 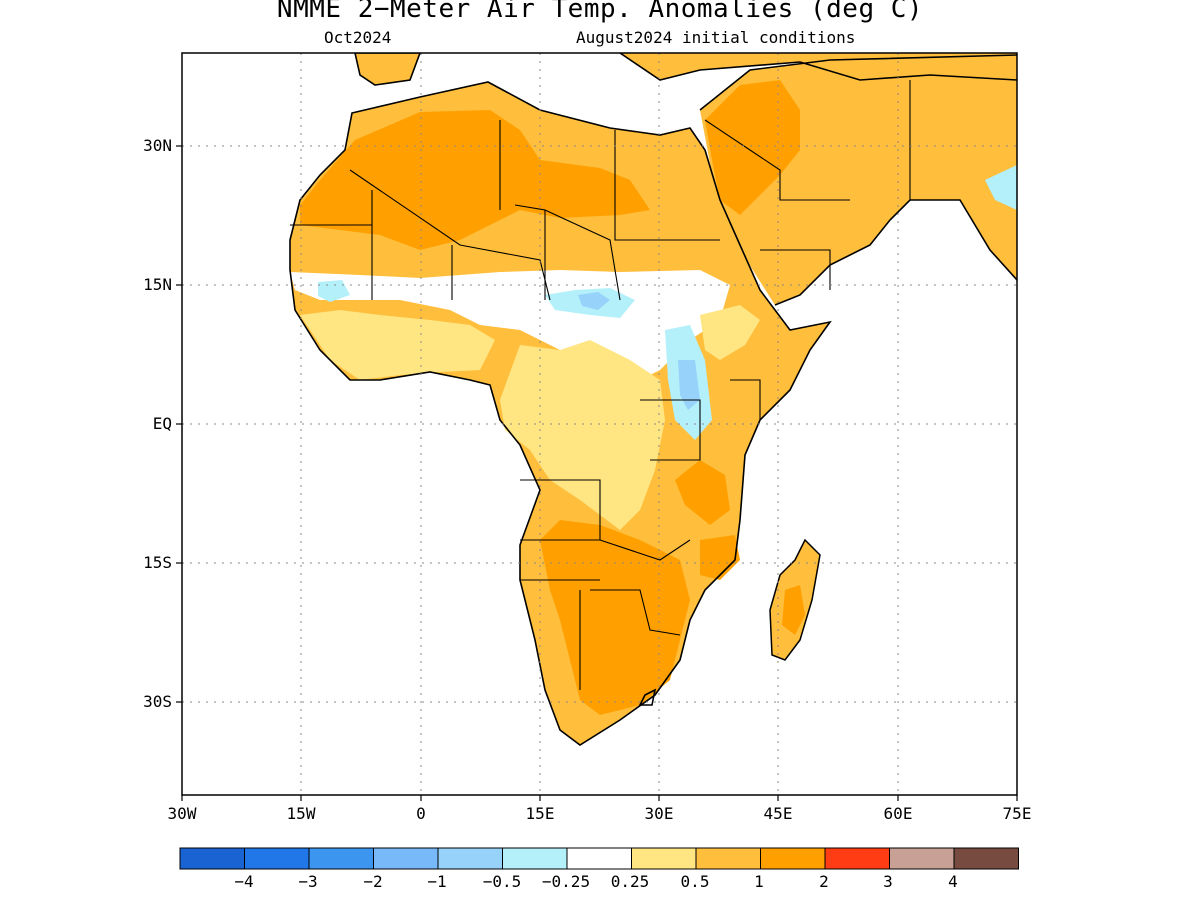 I want to click on lat-label-15s: 15S, so click(x=157, y=562).